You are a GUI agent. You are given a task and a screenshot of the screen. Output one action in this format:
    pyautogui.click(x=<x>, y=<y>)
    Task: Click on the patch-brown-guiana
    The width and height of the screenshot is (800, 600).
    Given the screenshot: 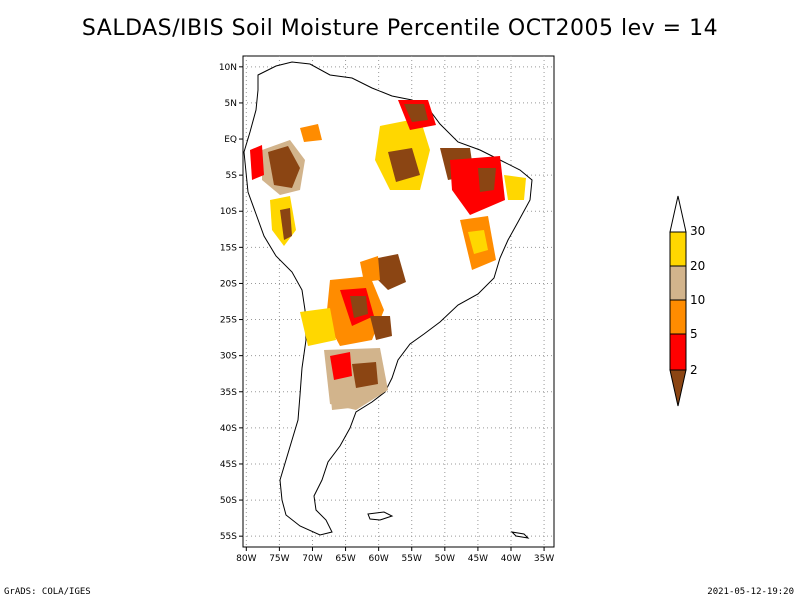 What is the action you would take?
    pyautogui.click(x=416, y=113)
    